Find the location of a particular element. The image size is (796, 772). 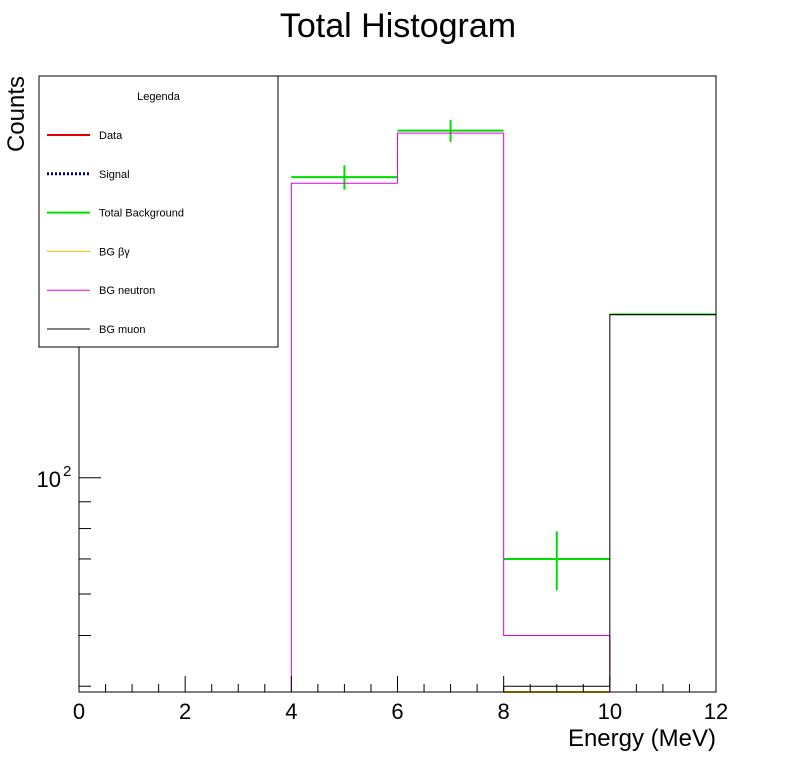

legend-box is located at coordinates (158, 211).